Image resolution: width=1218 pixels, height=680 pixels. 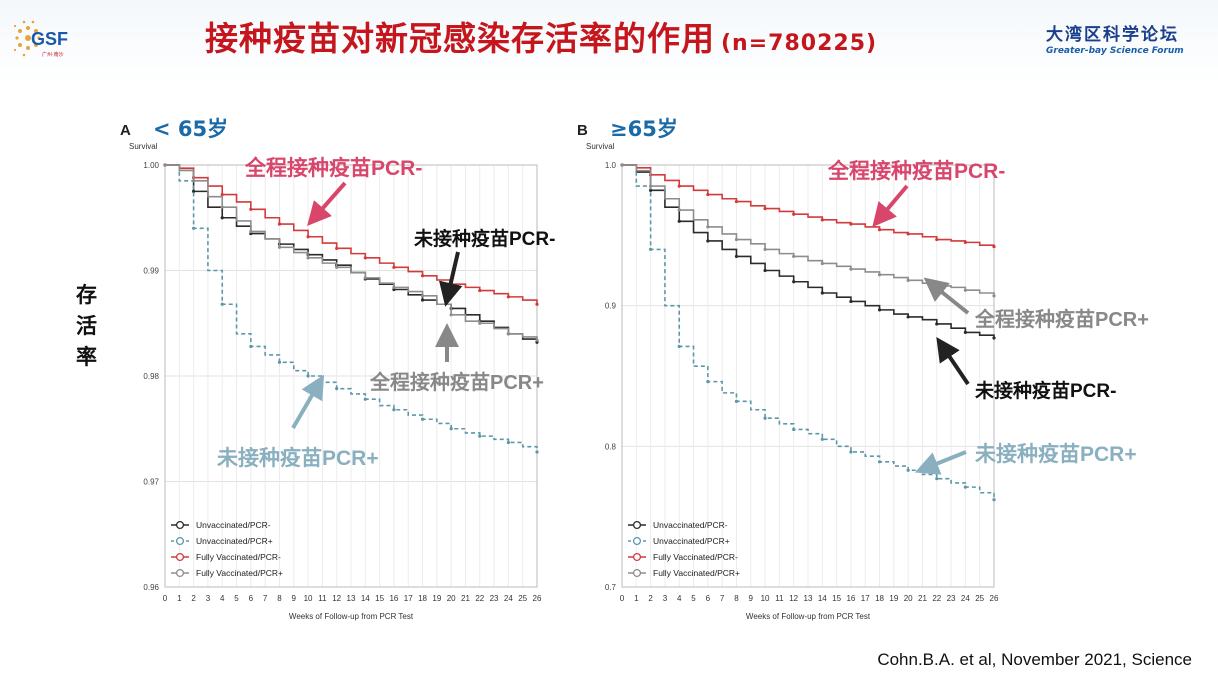 What do you see at coordinates (808, 251) in the screenshot?
I see `series-line-unvaccinated-pcr-neg` at bounding box center [808, 251].